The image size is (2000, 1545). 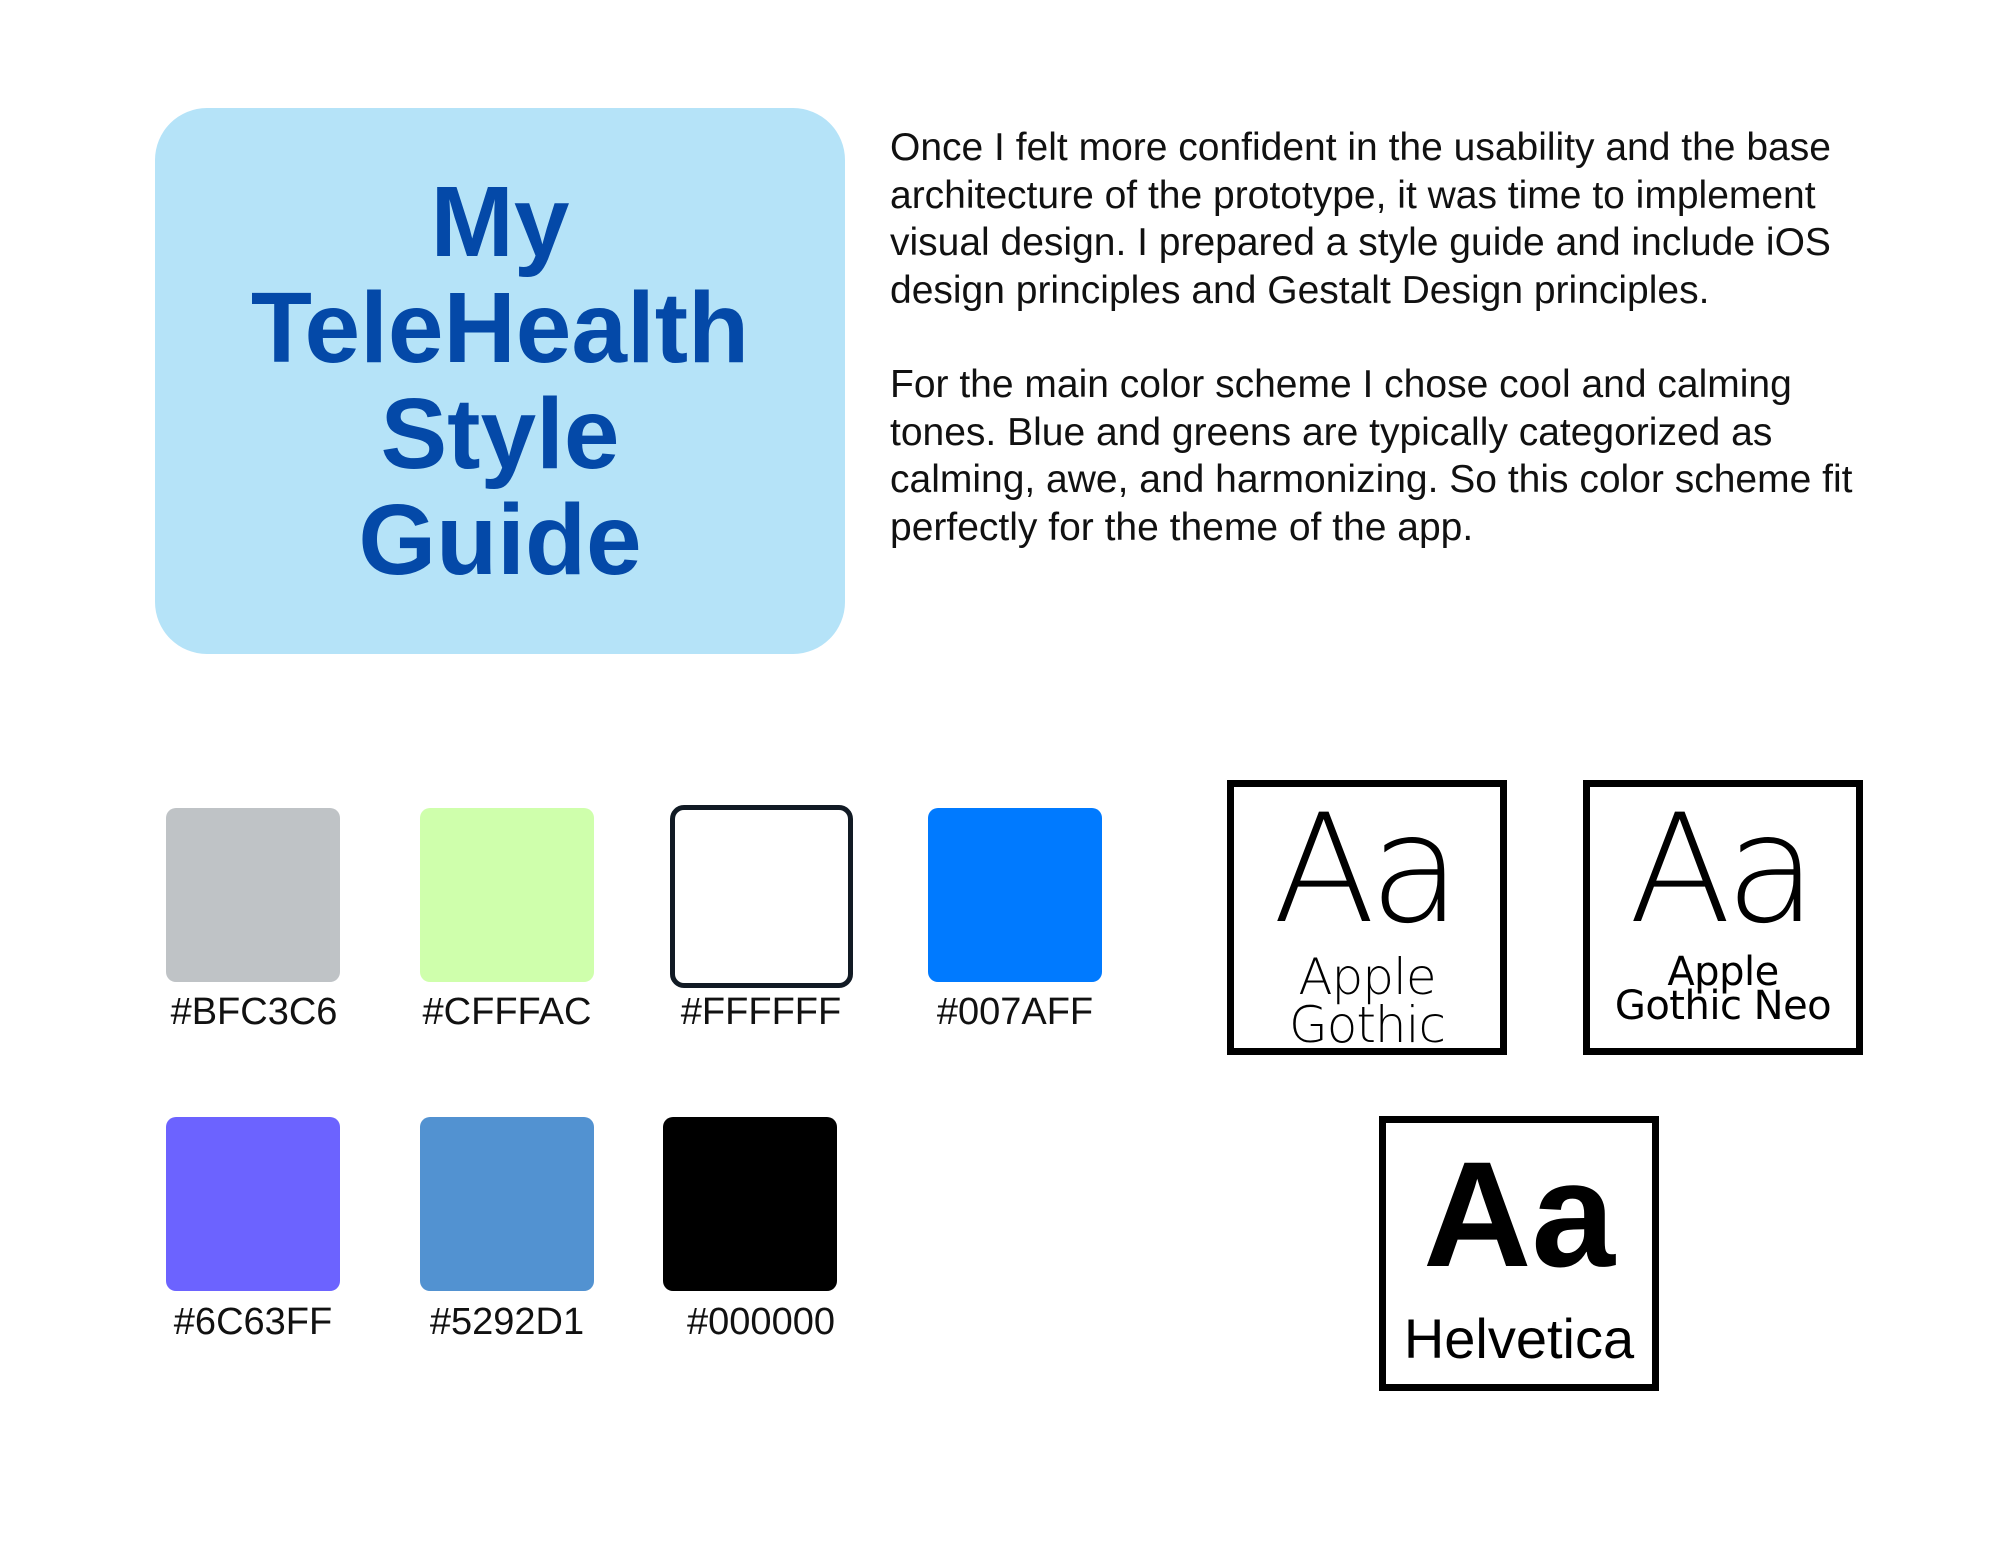 What do you see at coordinates (507, 1322) in the screenshot?
I see `color-label: #5292D1` at bounding box center [507, 1322].